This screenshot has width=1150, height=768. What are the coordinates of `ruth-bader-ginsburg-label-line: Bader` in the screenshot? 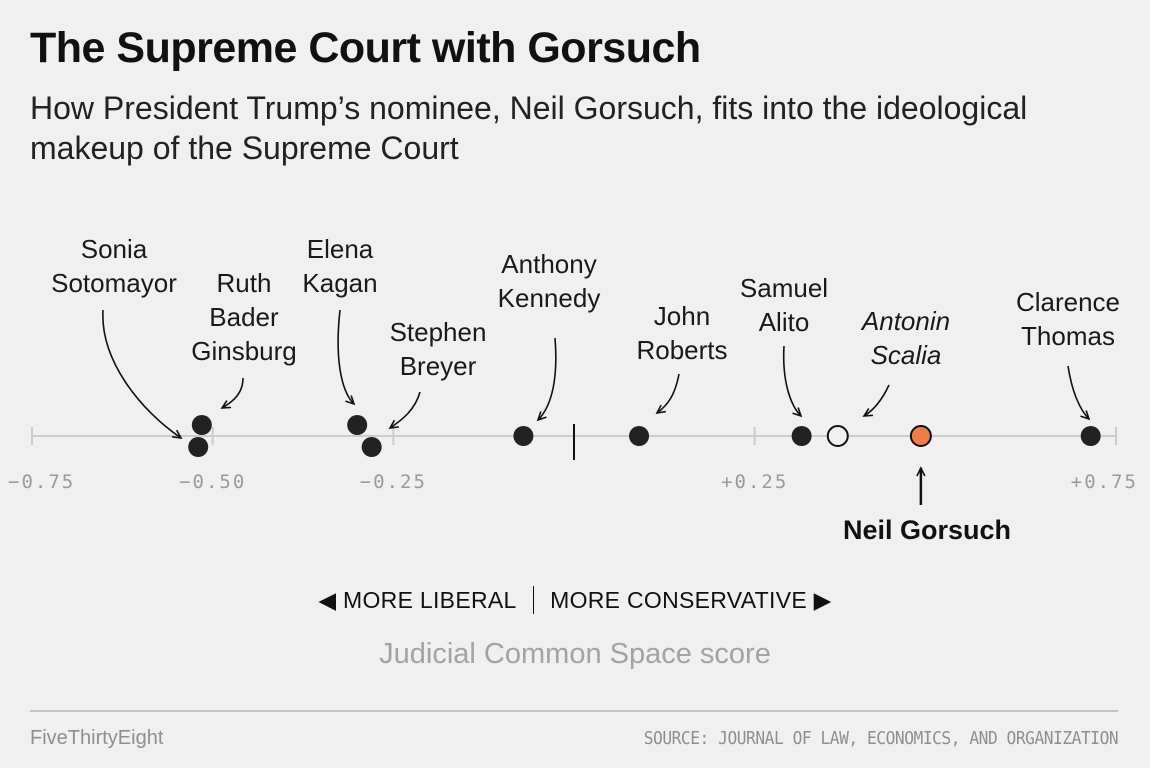 It's located at (244, 317).